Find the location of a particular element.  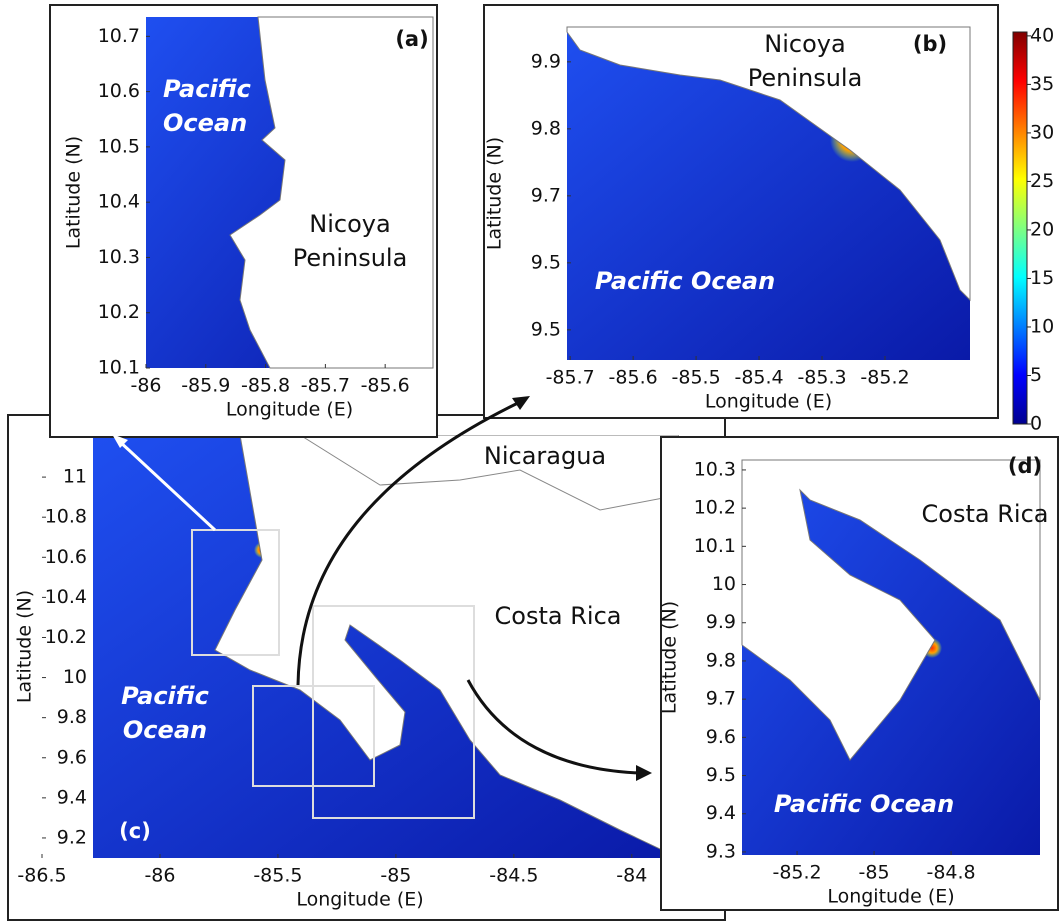

y-tick-label: 9.2 is located at coordinates (72, 837).